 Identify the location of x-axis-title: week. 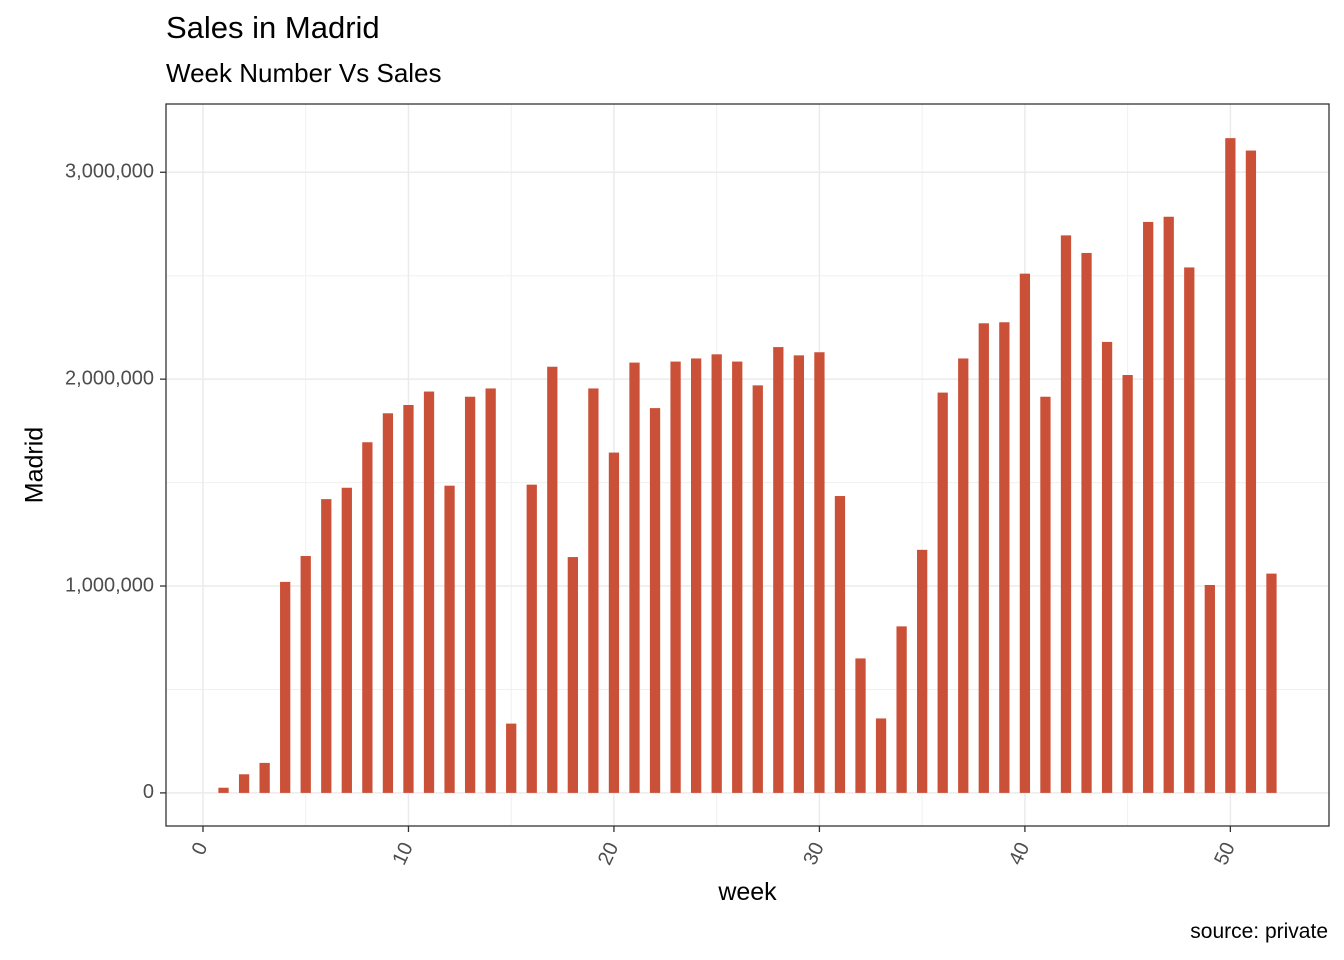
(747, 892).